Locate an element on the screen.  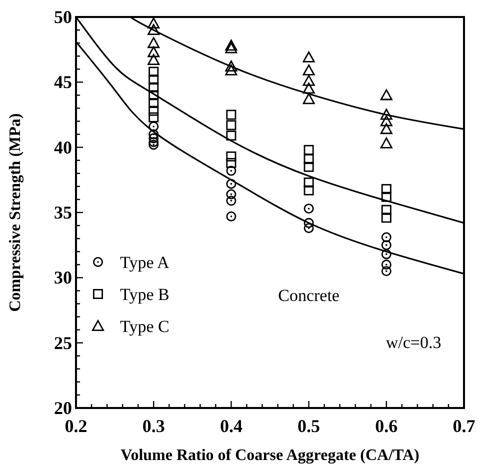
x-tick-label: 0.3 is located at coordinates (153, 426).